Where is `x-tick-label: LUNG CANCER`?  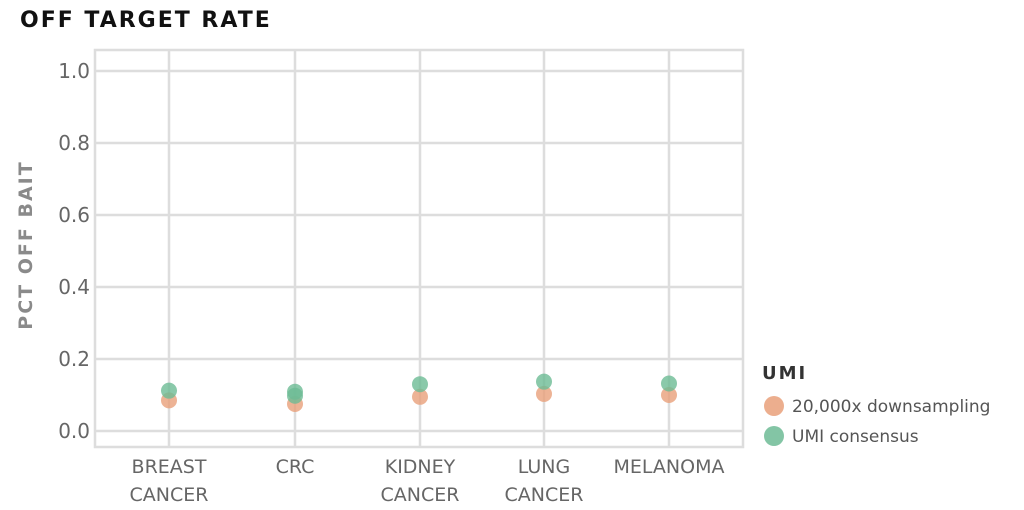 x-tick-label: LUNG CANCER is located at coordinates (544, 481).